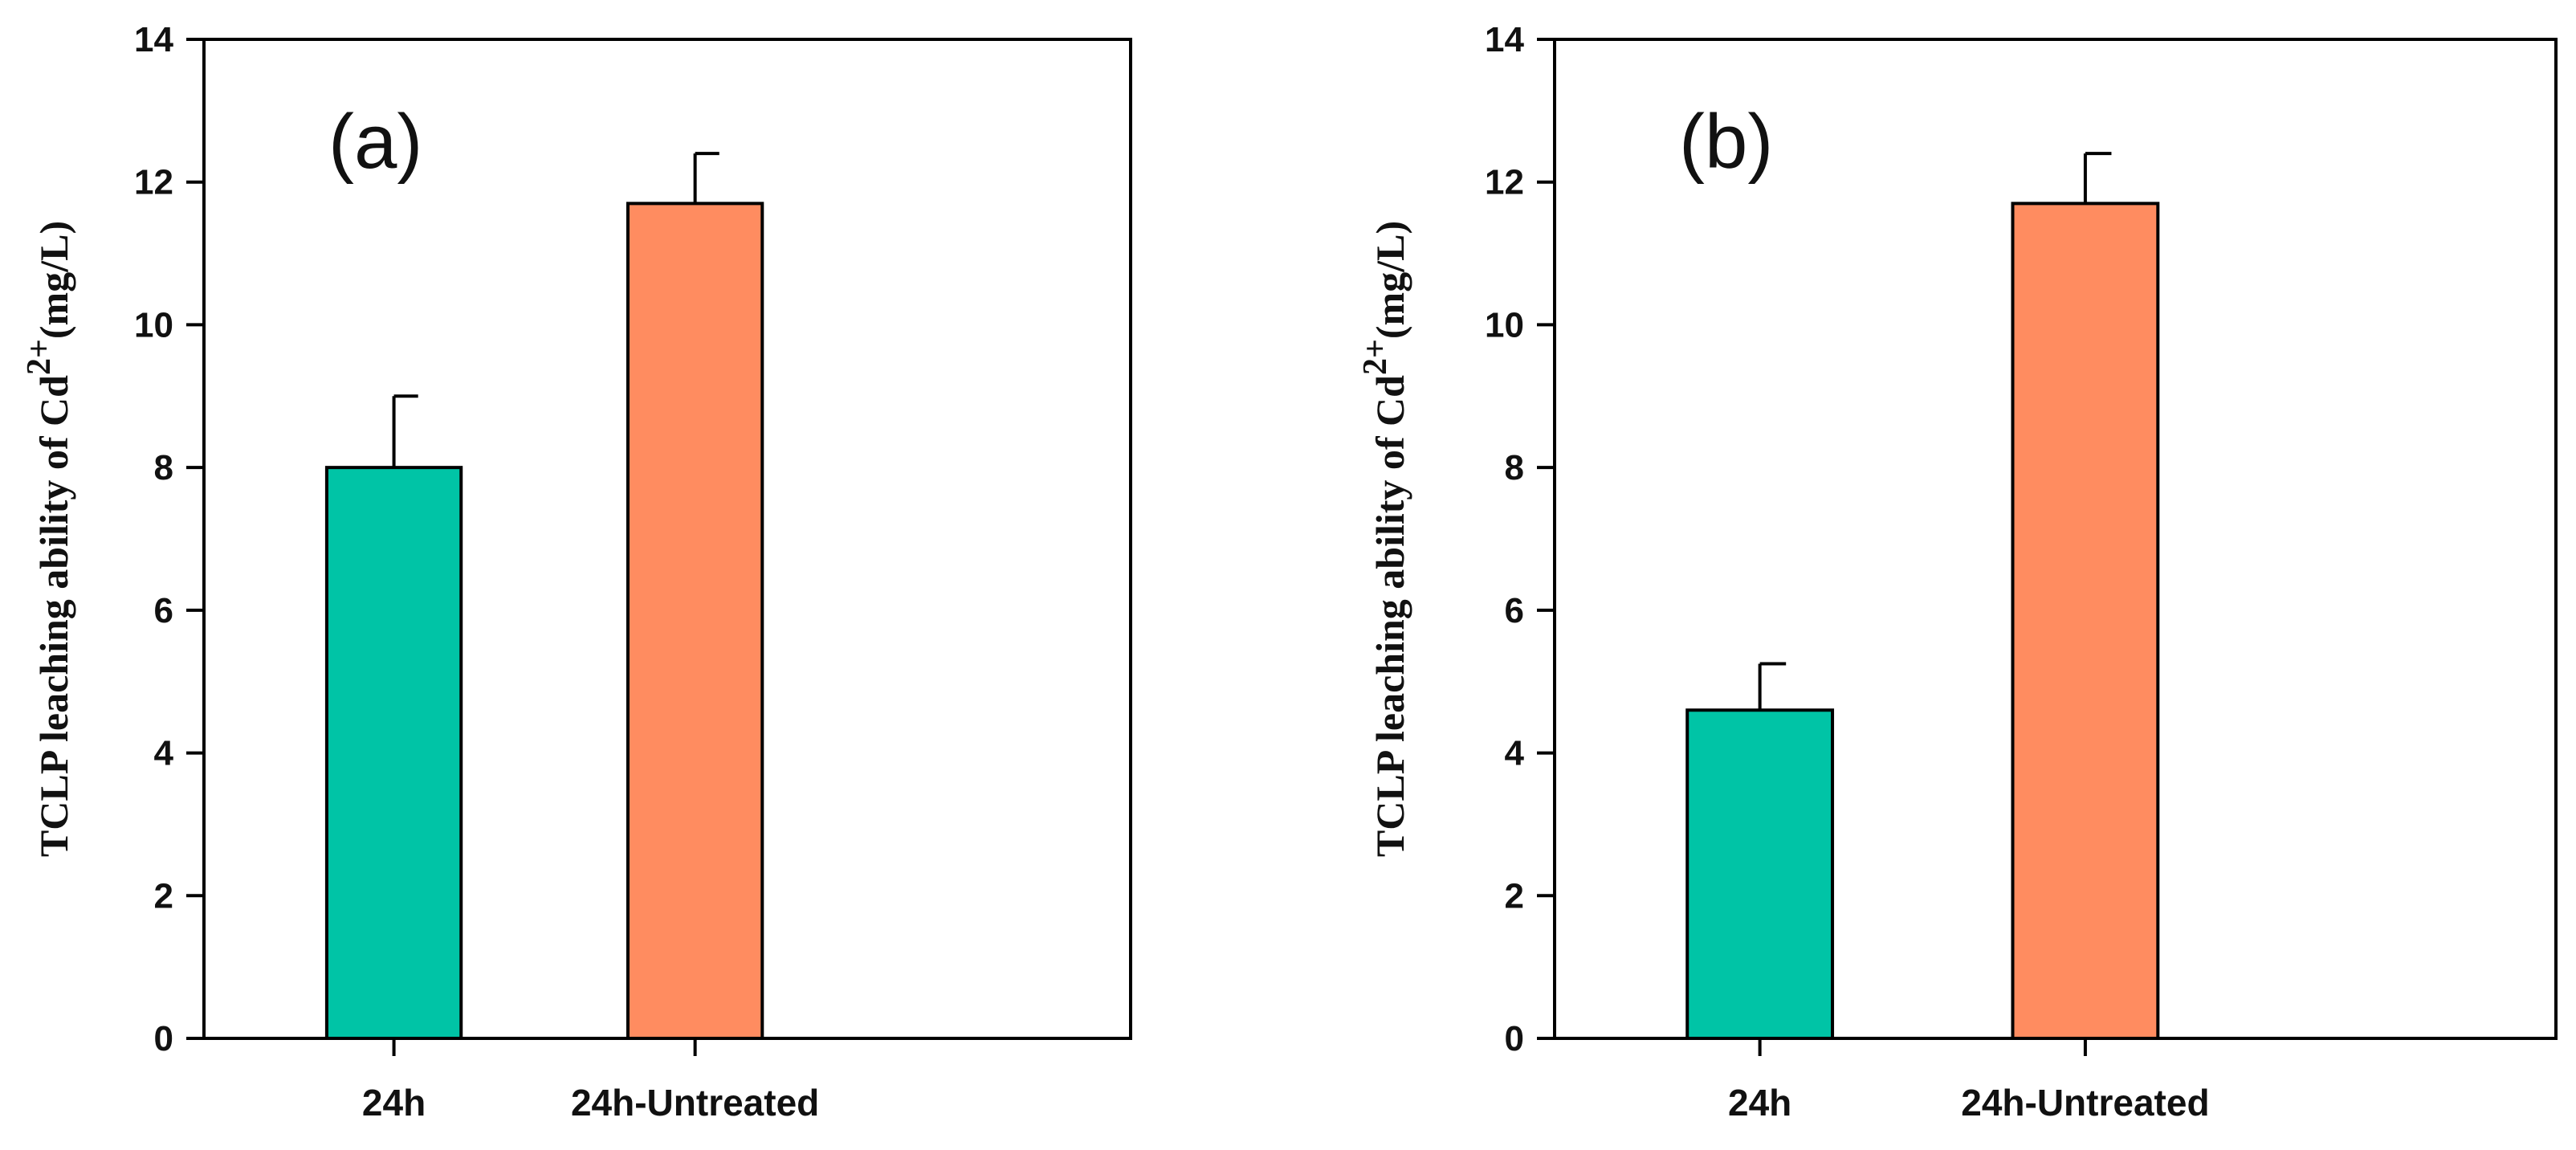  What do you see at coordinates (163, 1038) in the screenshot?
I see `y-tick-label-panel-a-0: 0` at bounding box center [163, 1038].